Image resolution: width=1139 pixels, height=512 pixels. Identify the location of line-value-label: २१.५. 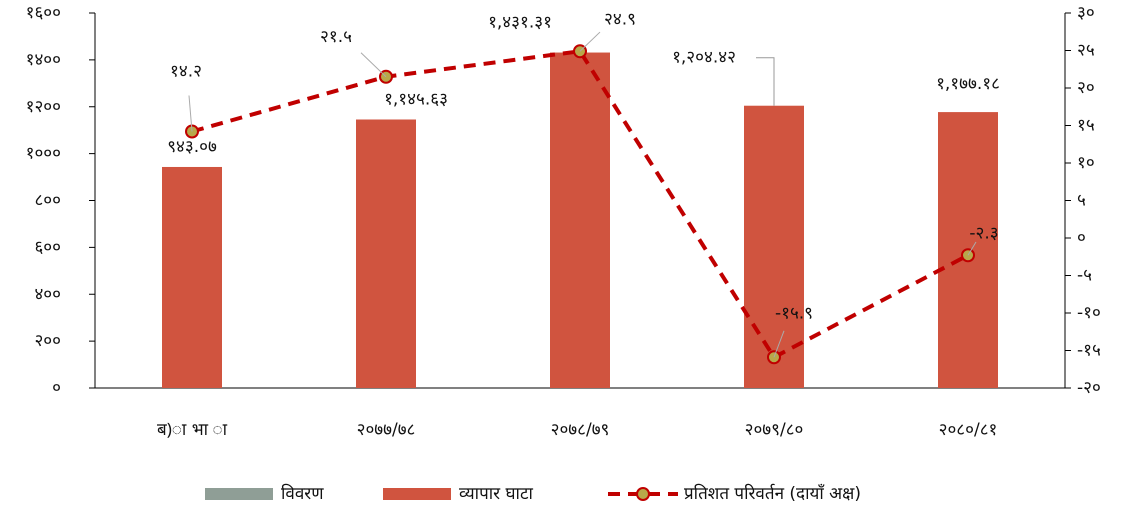
(336, 37).